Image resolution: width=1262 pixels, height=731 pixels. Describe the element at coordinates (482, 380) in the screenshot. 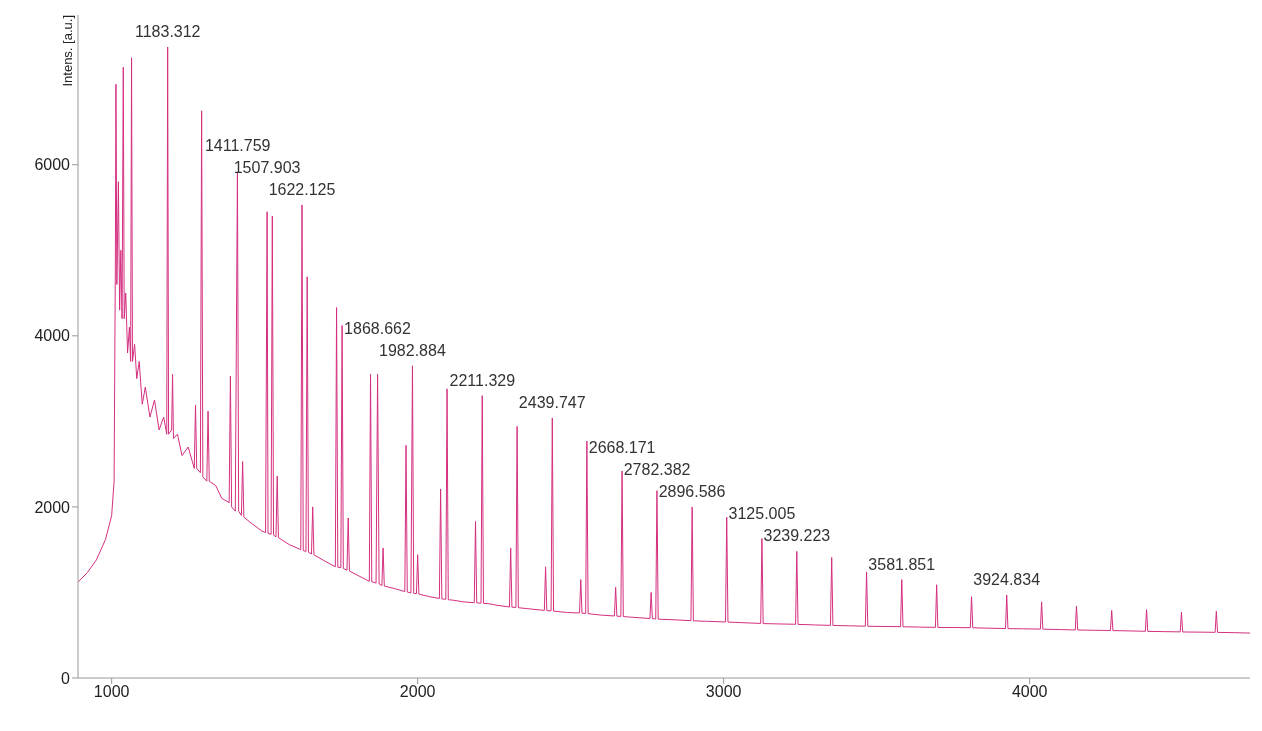

I see `annotation: 2211.329` at that location.